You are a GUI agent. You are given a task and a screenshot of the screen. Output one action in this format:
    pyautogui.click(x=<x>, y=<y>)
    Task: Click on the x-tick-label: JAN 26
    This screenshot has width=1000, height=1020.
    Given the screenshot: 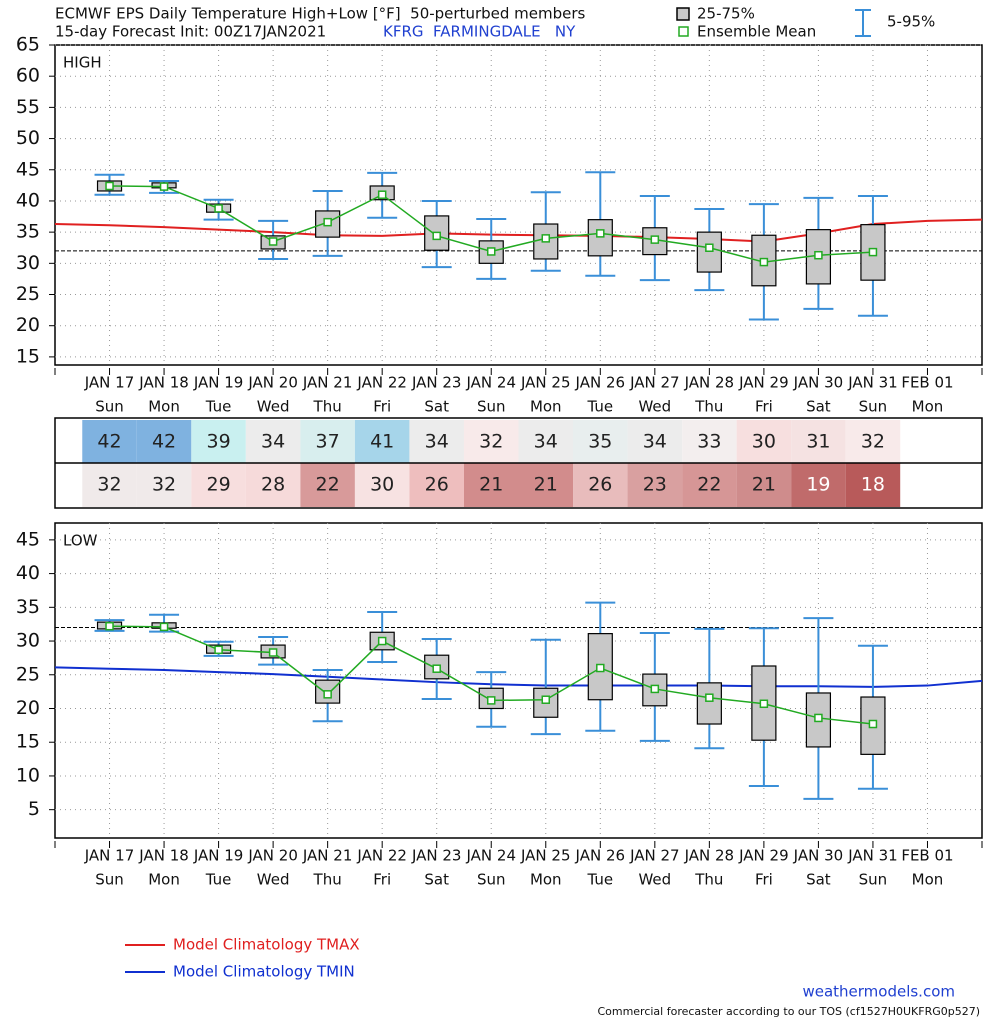 What is the action you would take?
    pyautogui.click(x=600, y=383)
    